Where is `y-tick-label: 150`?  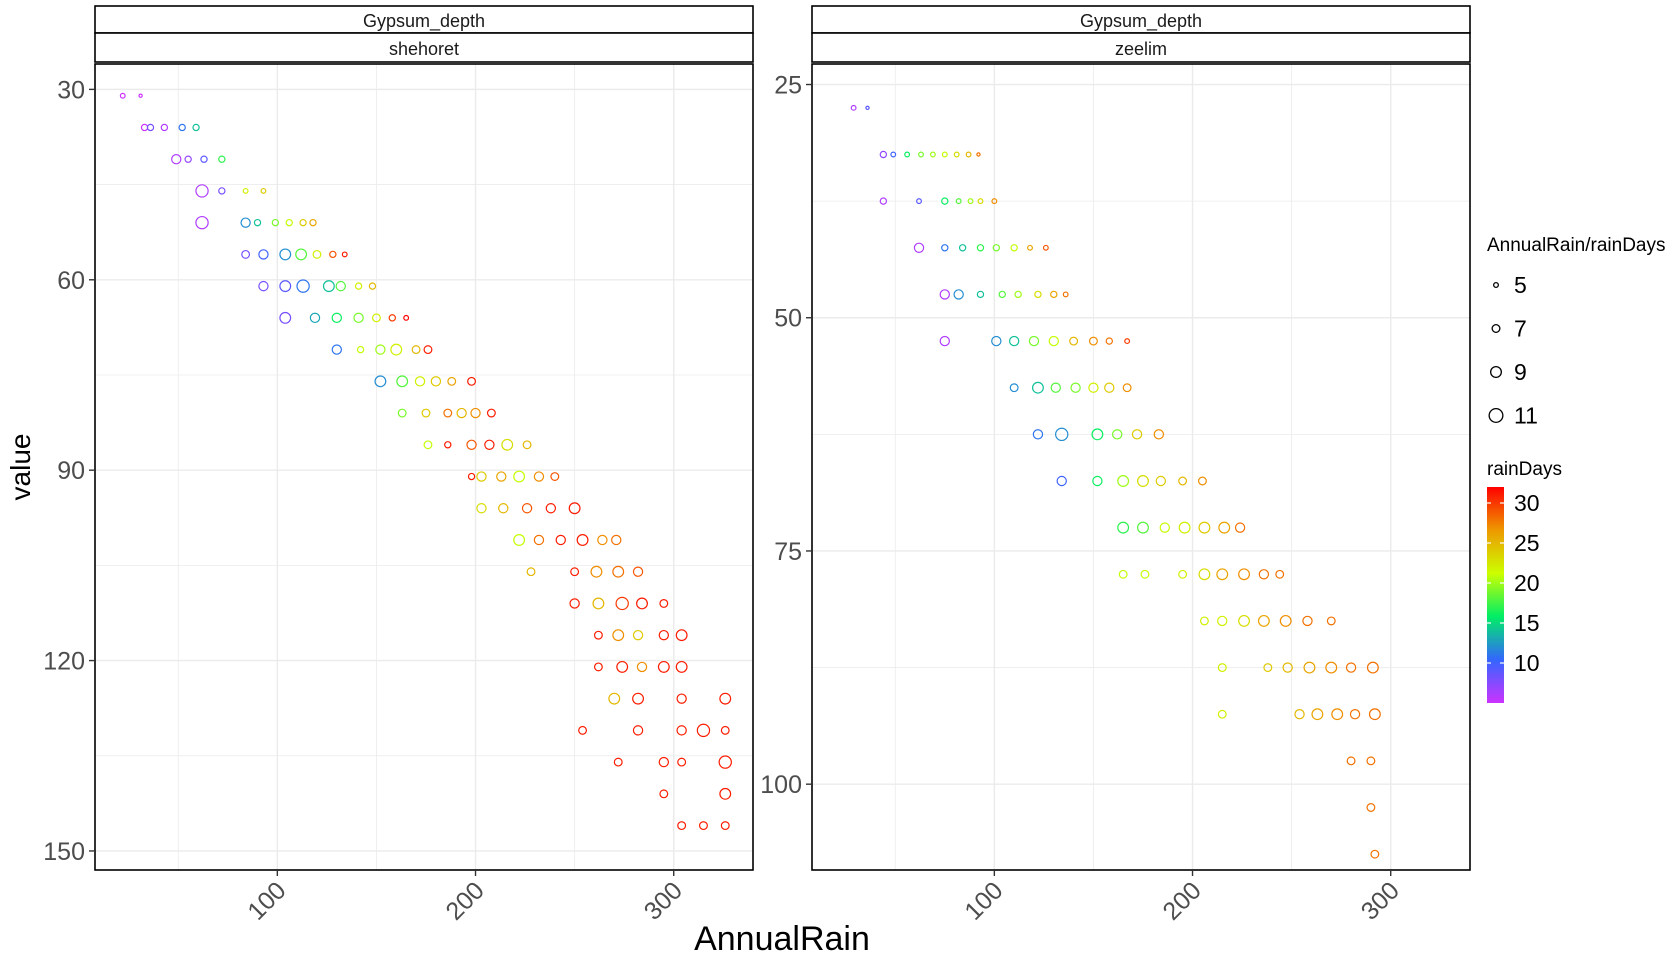
y-tick-label: 150 is located at coordinates (64, 852).